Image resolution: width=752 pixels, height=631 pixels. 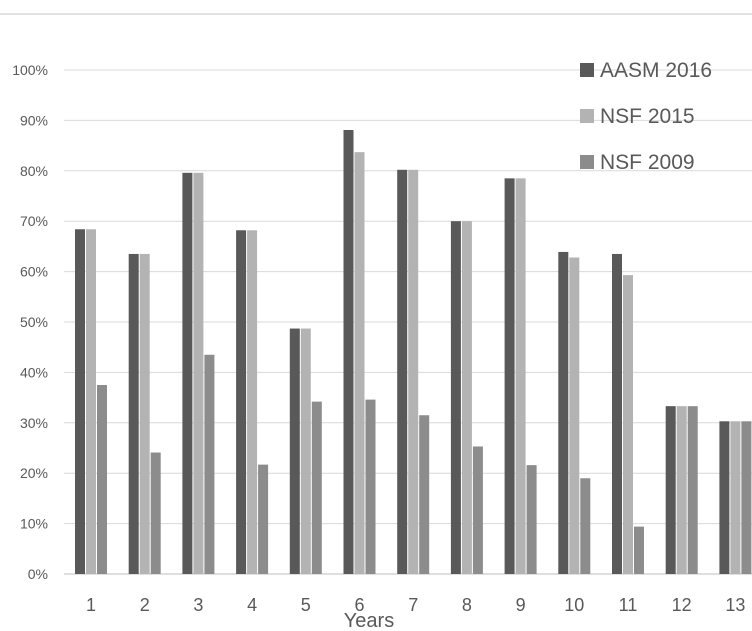 What do you see at coordinates (306, 605) in the screenshot?
I see `x-tick-label: 5` at bounding box center [306, 605].